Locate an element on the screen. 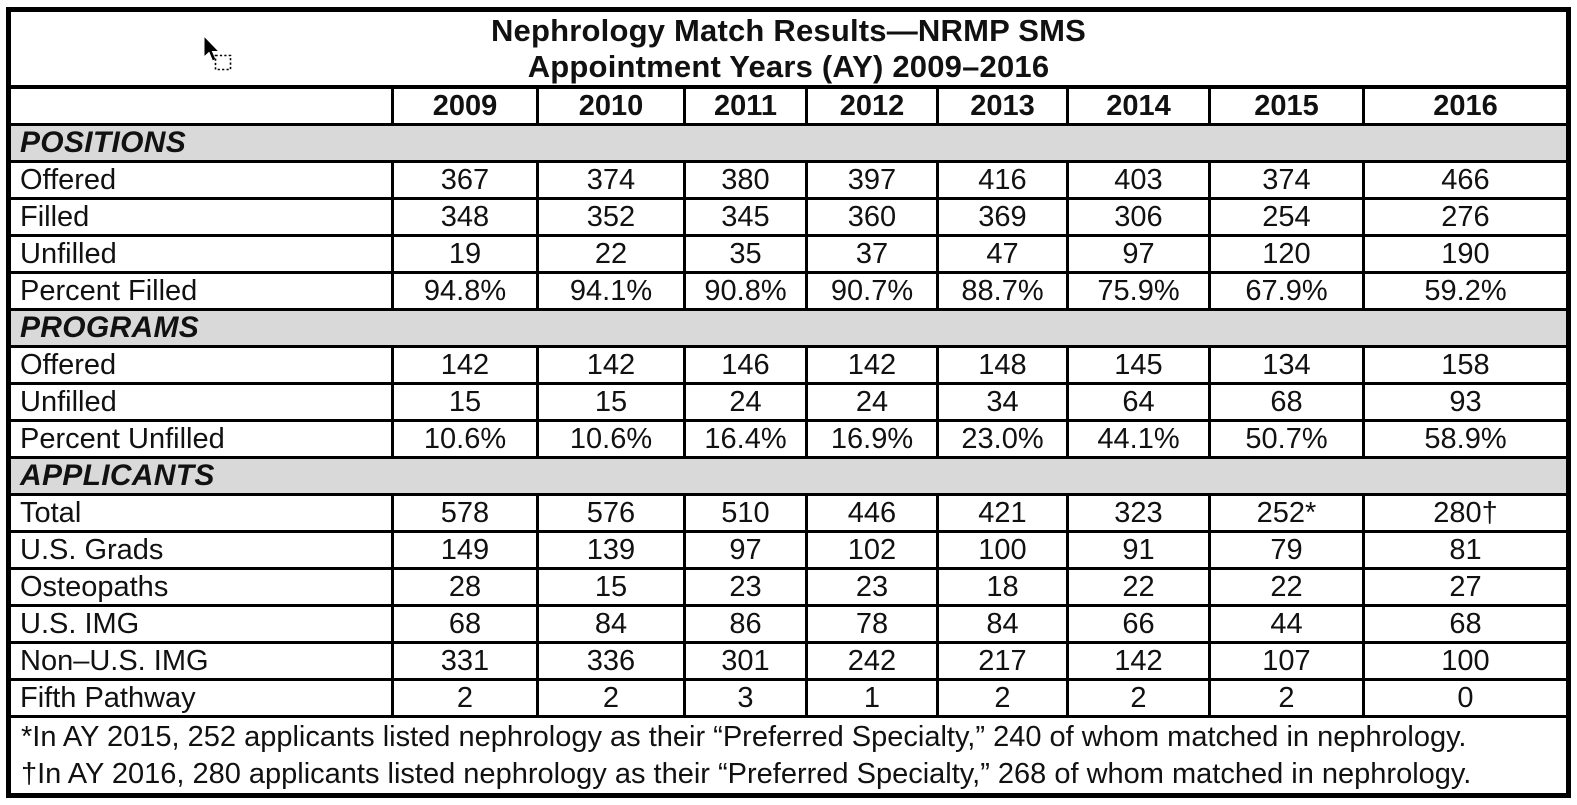 Image resolution: width=1577 pixels, height=805 pixels. cell-value: 158 is located at coordinates (1465, 364).